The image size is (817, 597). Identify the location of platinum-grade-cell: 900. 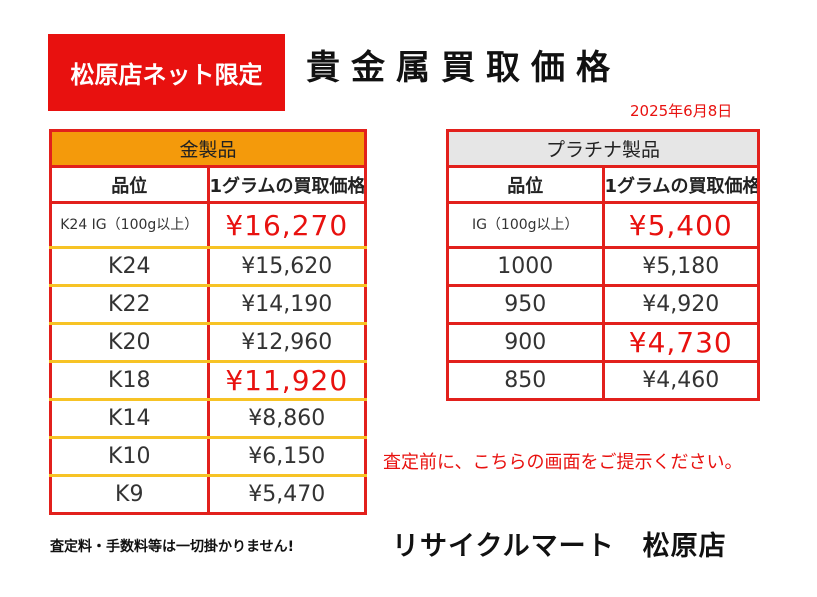
(526, 343).